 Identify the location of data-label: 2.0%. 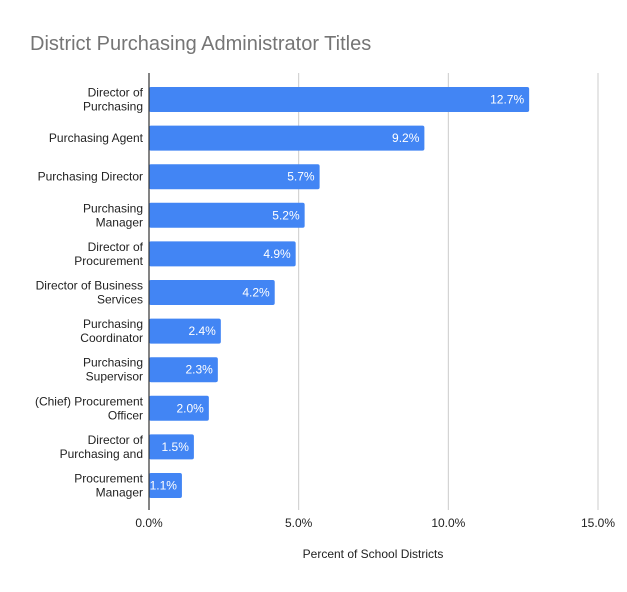
(191, 408).